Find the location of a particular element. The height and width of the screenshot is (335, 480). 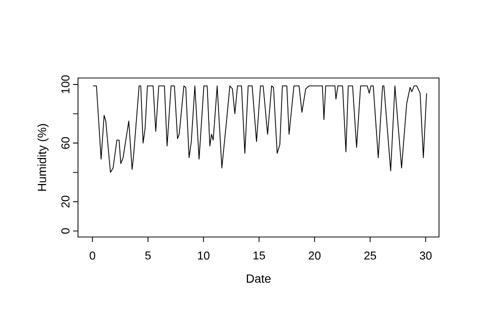

y-tick-label: 0 is located at coordinates (65, 231).